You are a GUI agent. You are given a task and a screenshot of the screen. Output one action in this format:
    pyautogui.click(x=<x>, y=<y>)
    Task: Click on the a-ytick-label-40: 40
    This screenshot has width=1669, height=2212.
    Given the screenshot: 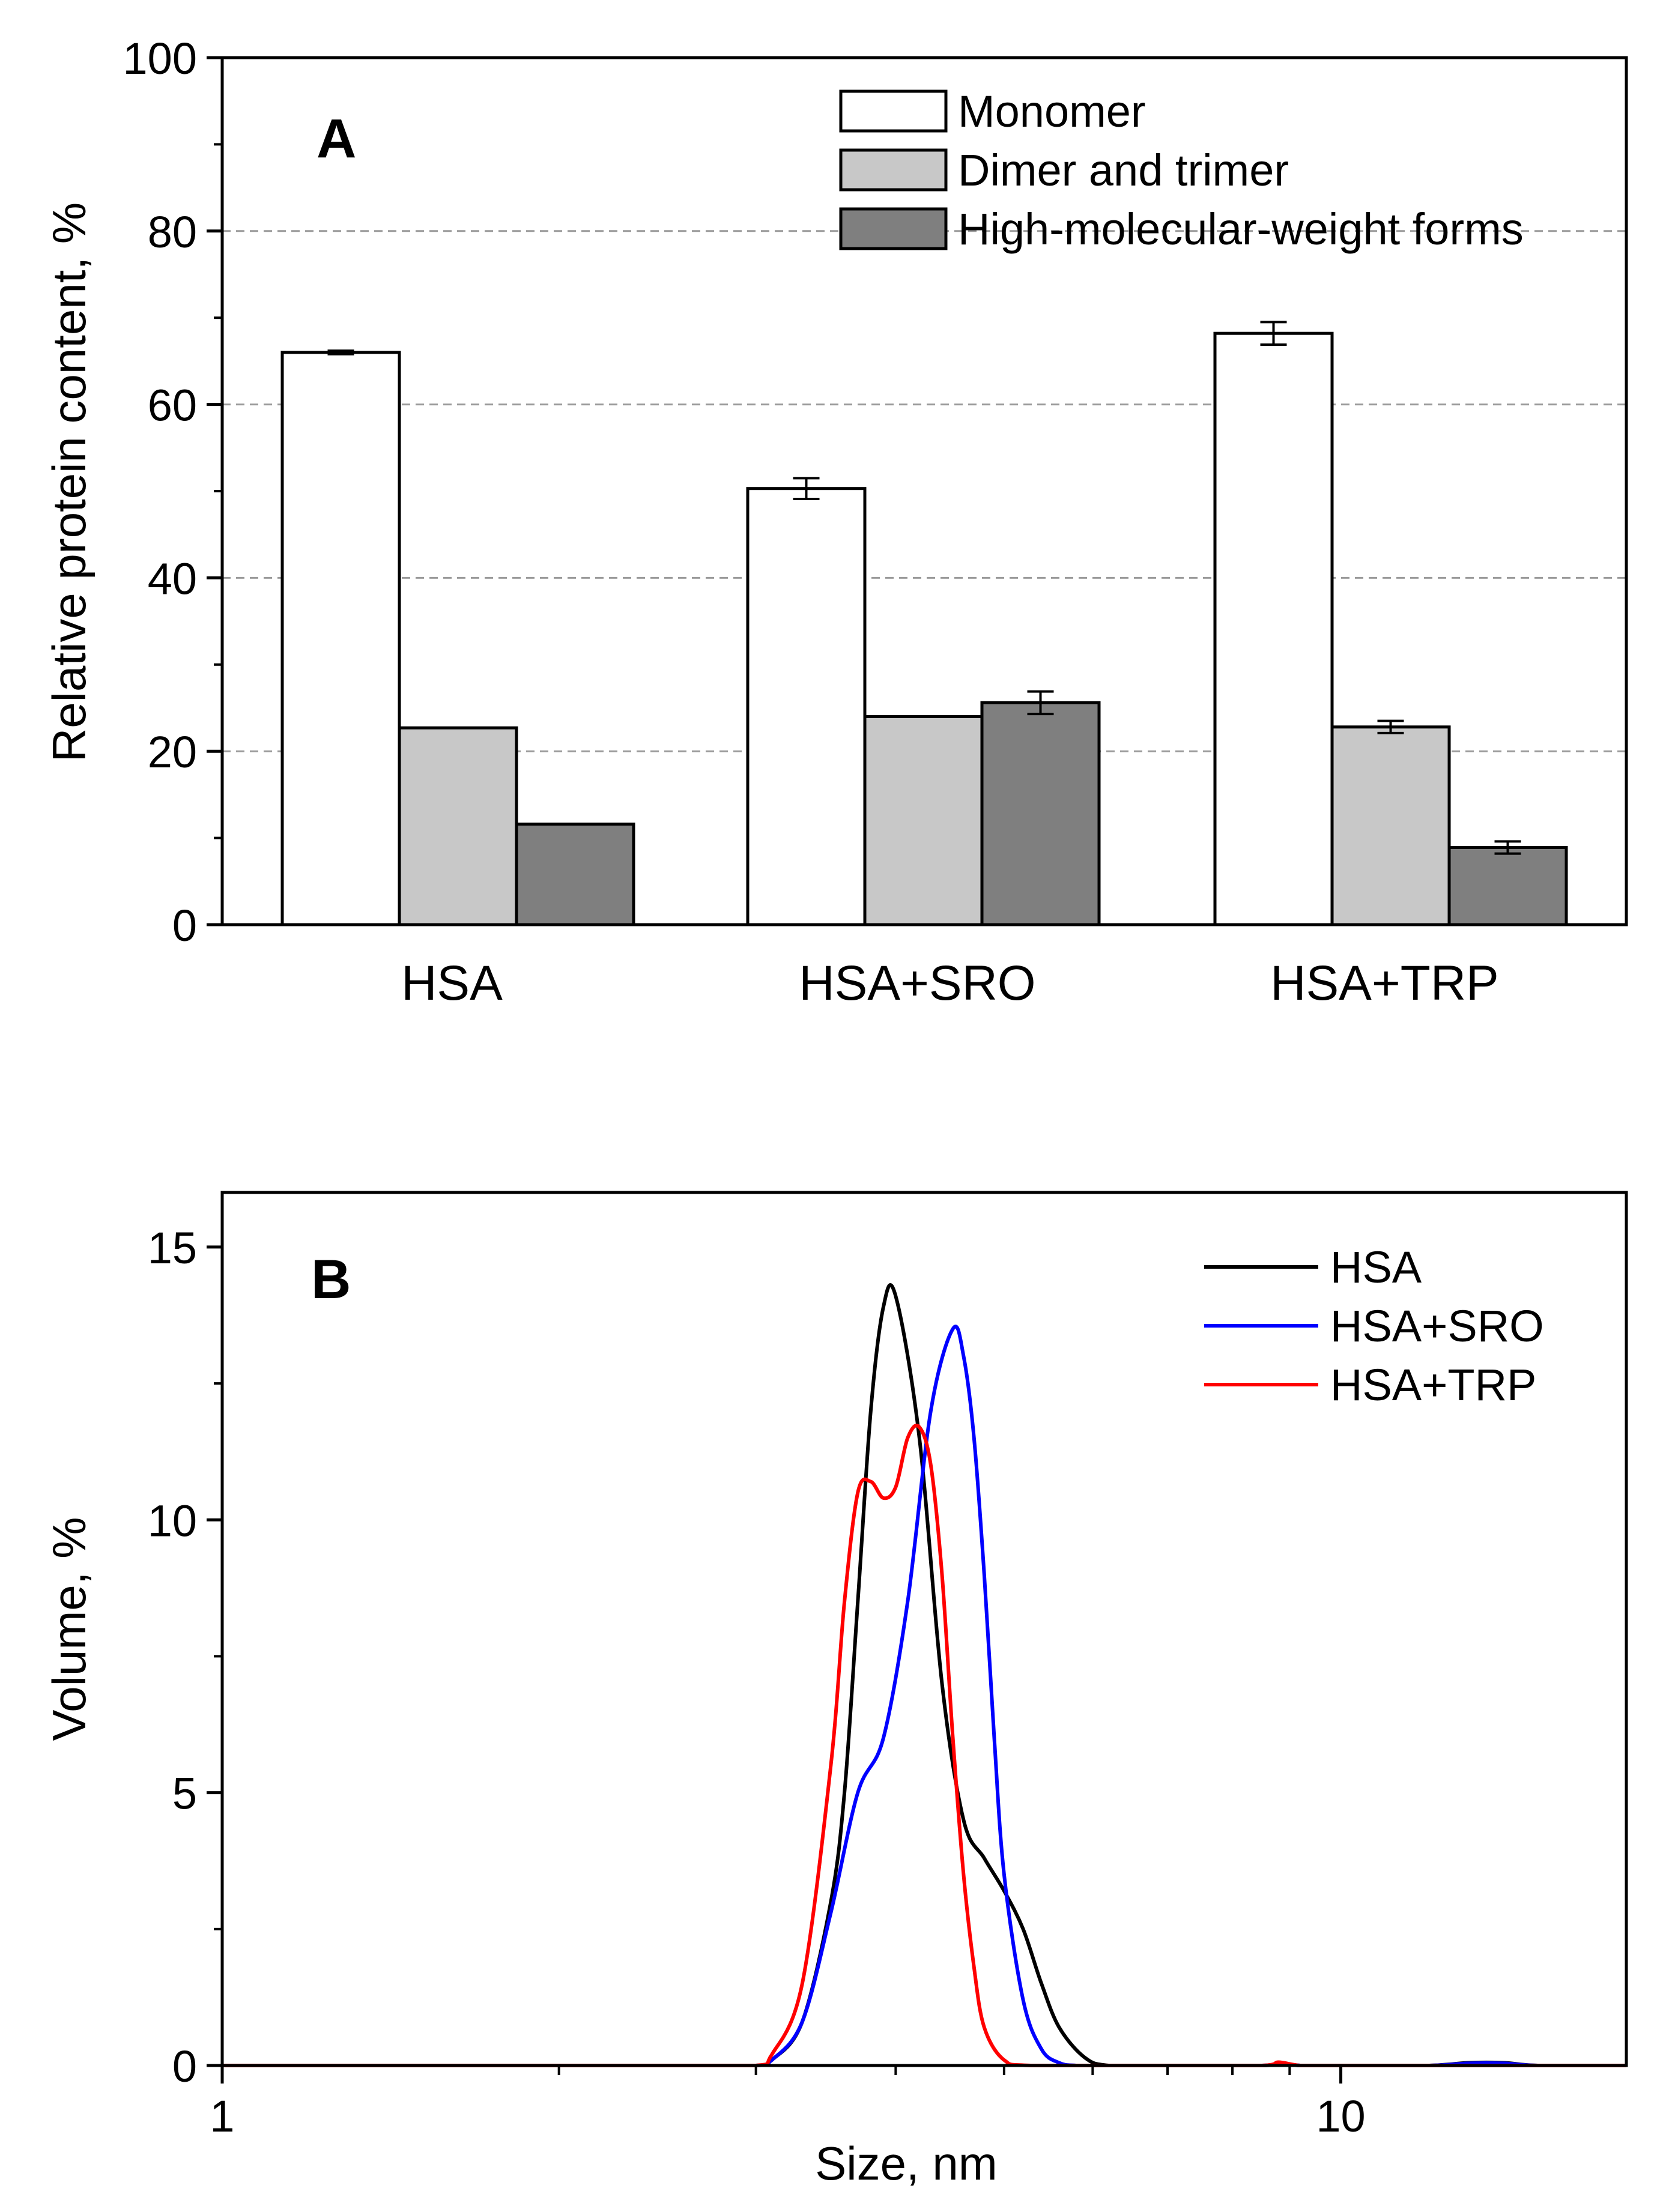 What is the action you would take?
    pyautogui.click(x=172, y=578)
    